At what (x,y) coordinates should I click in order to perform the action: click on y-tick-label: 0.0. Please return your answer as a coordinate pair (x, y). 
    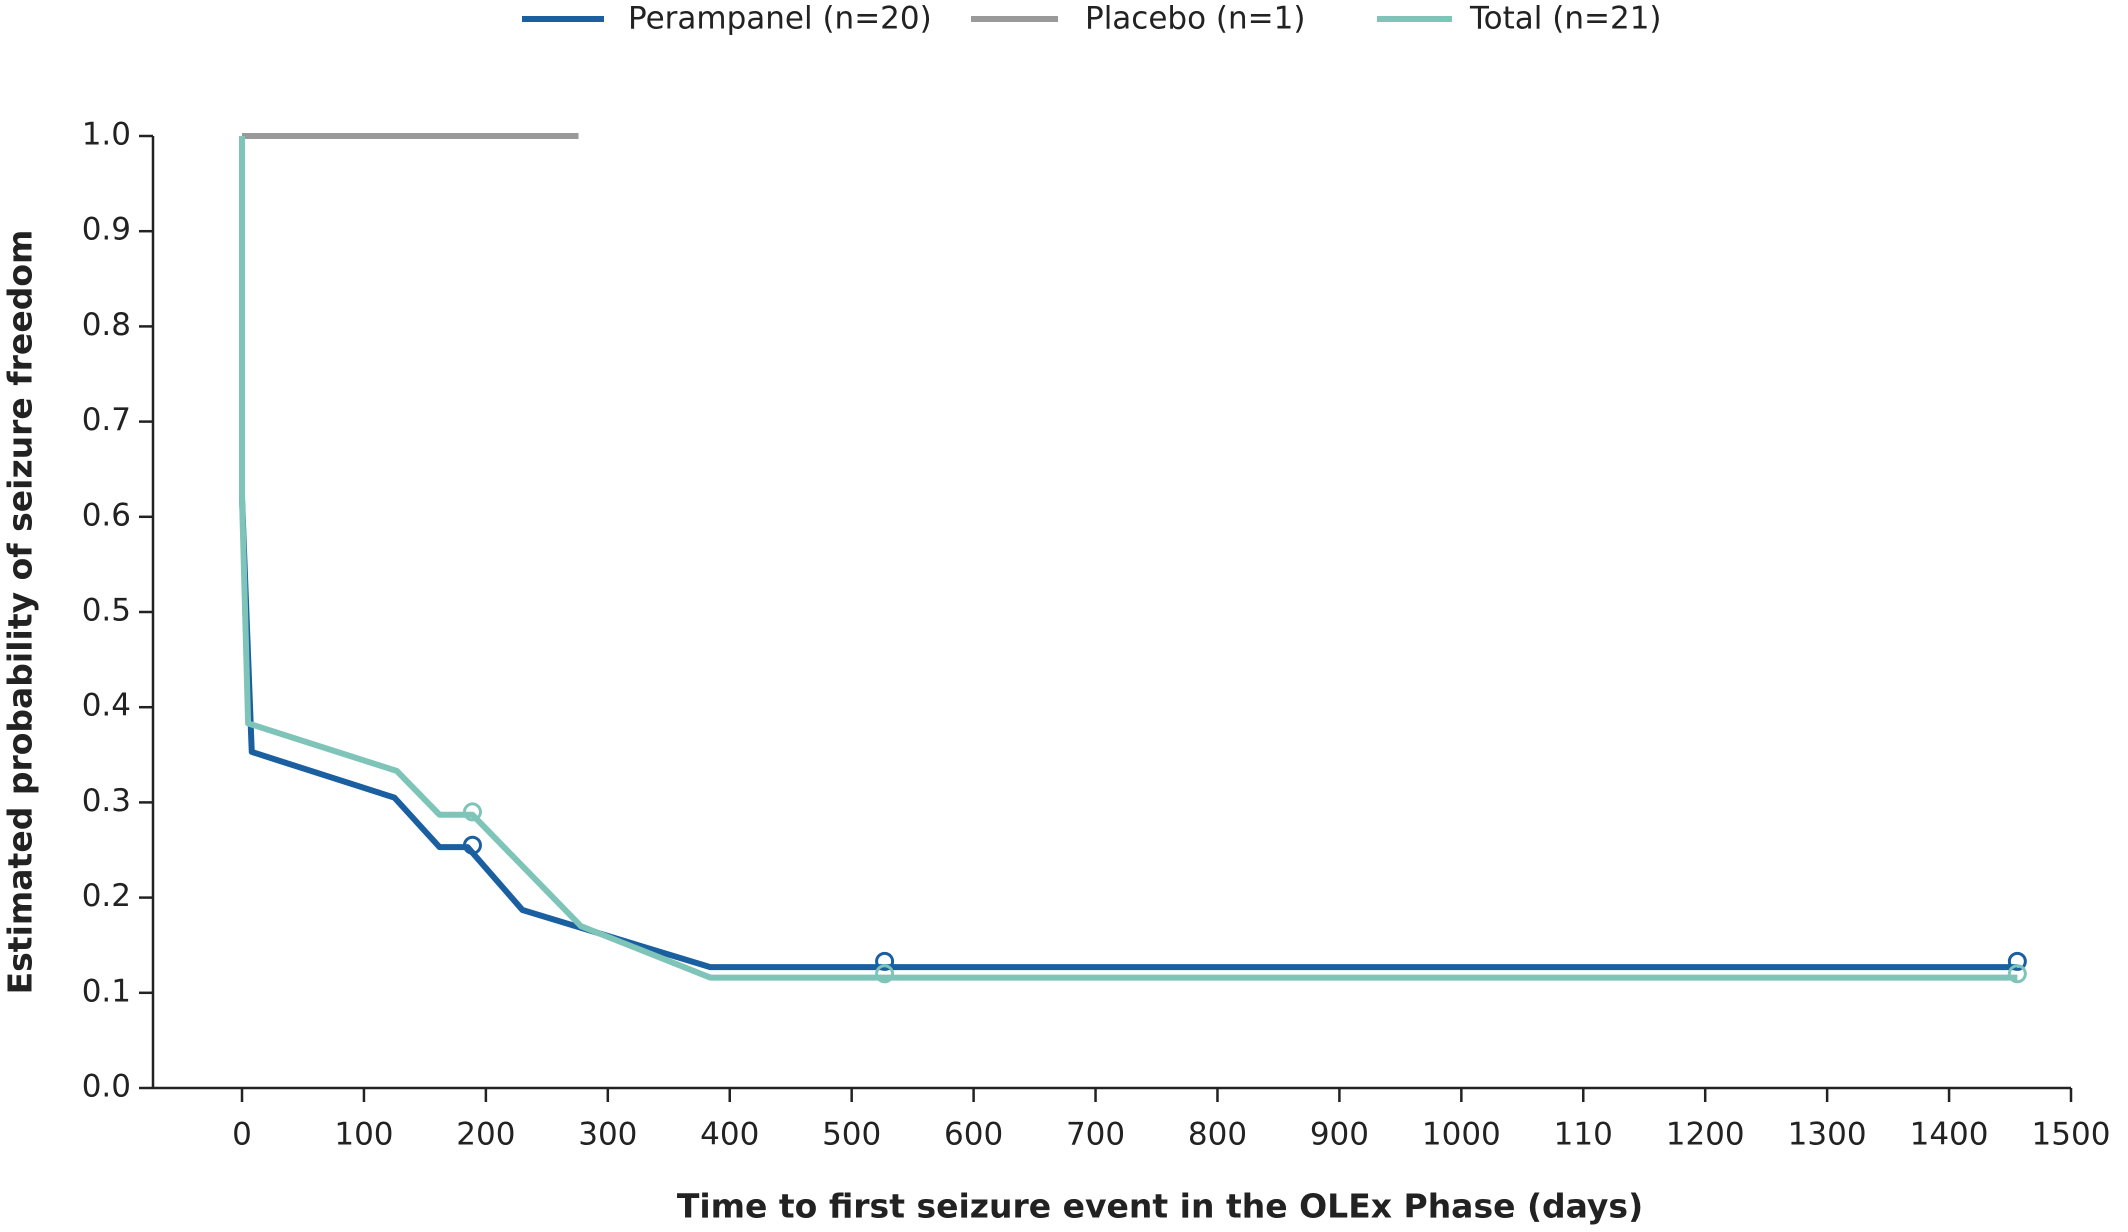
    Looking at the image, I should click on (106, 1087).